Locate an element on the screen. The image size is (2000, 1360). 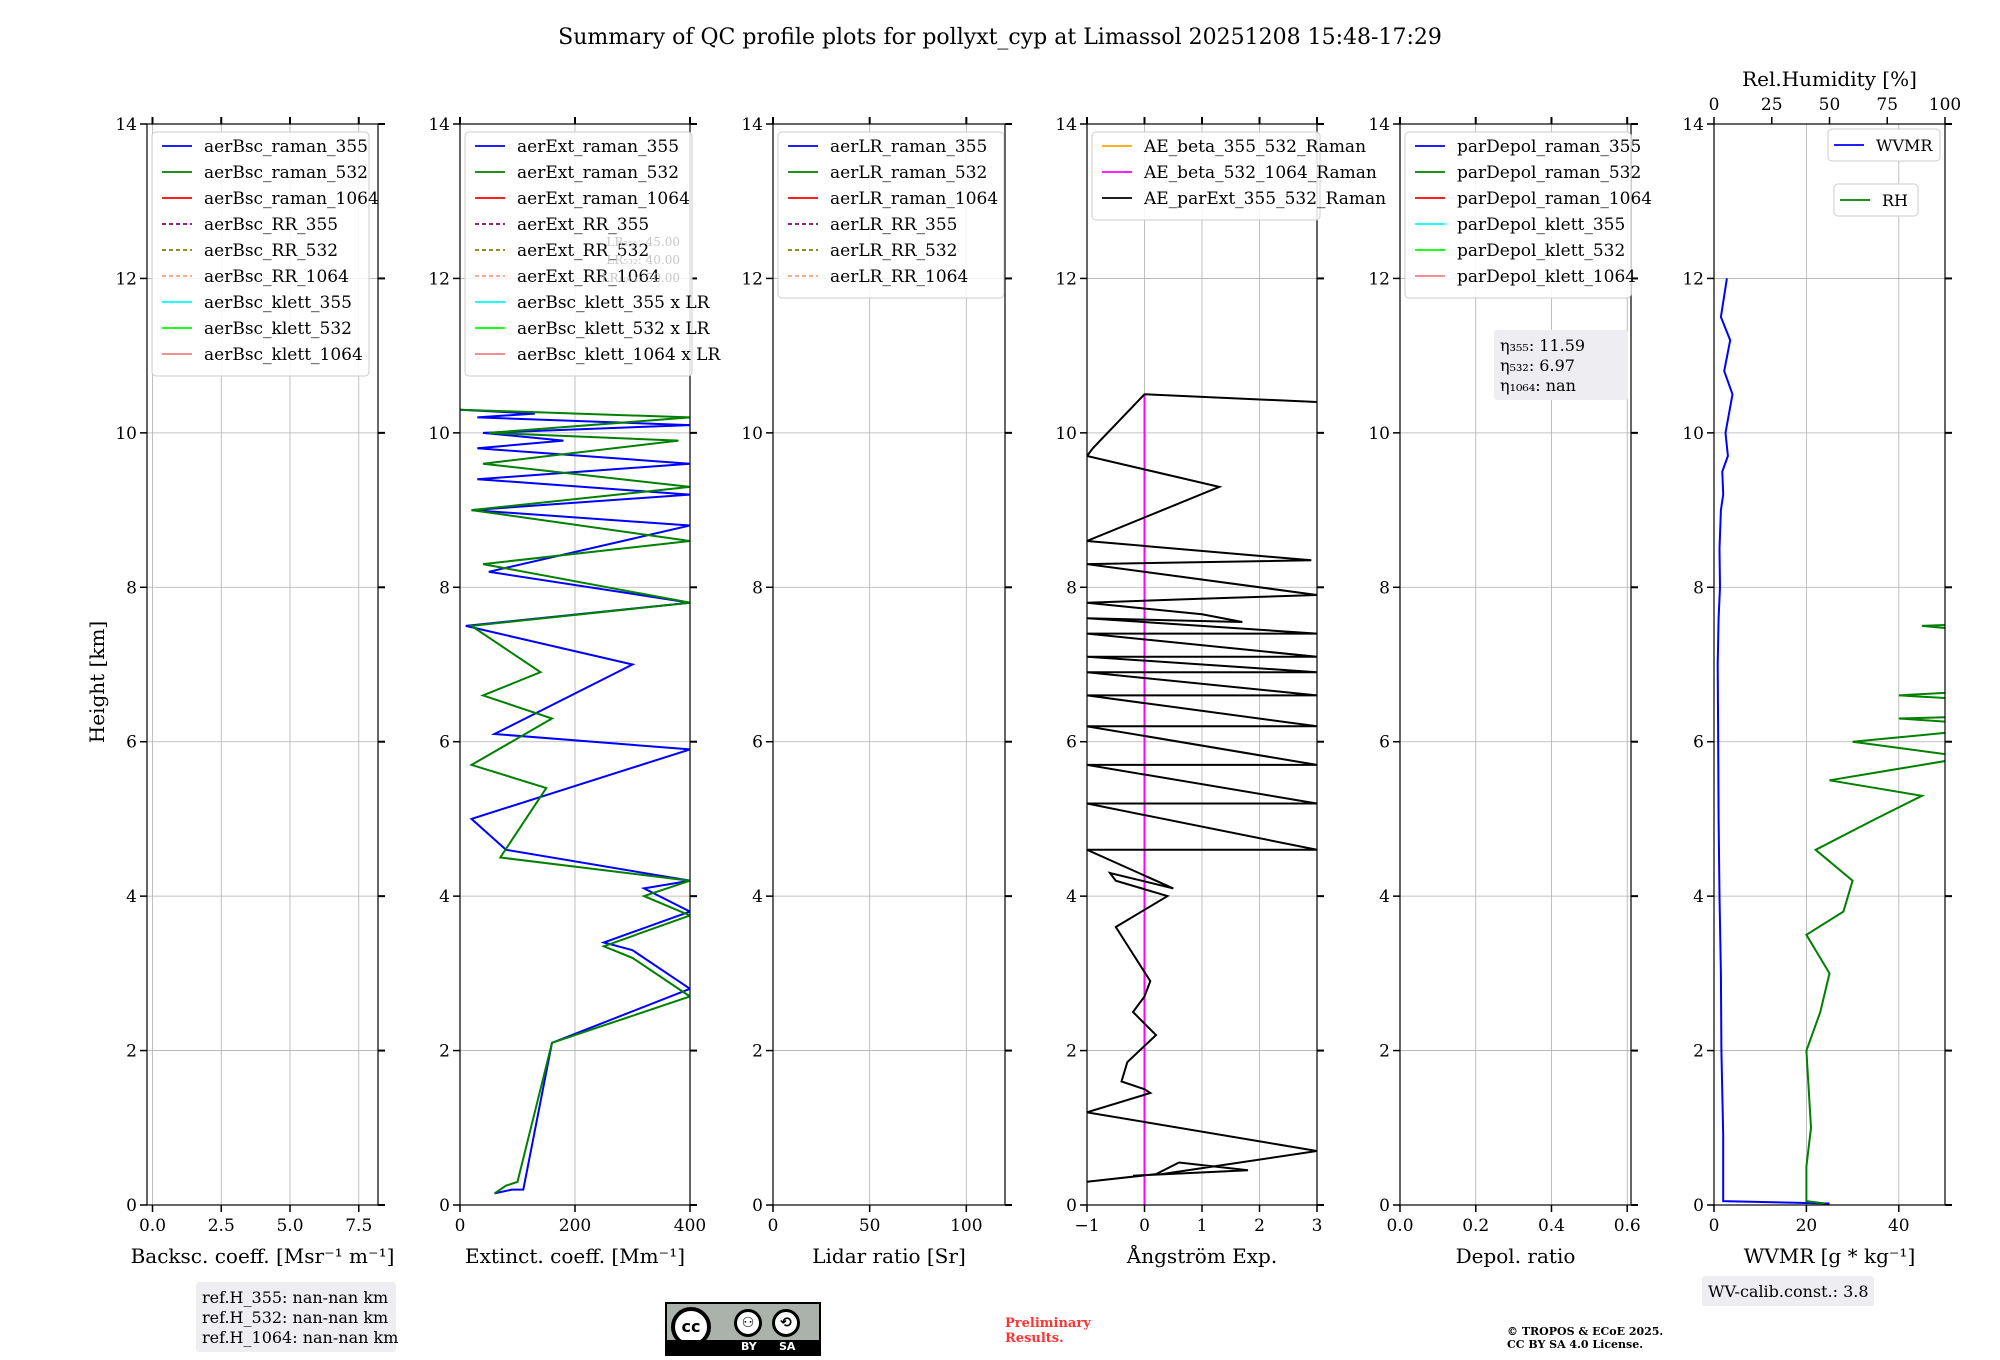
legend-entry: aerBsc_klett_1064 is located at coordinates (283, 355).